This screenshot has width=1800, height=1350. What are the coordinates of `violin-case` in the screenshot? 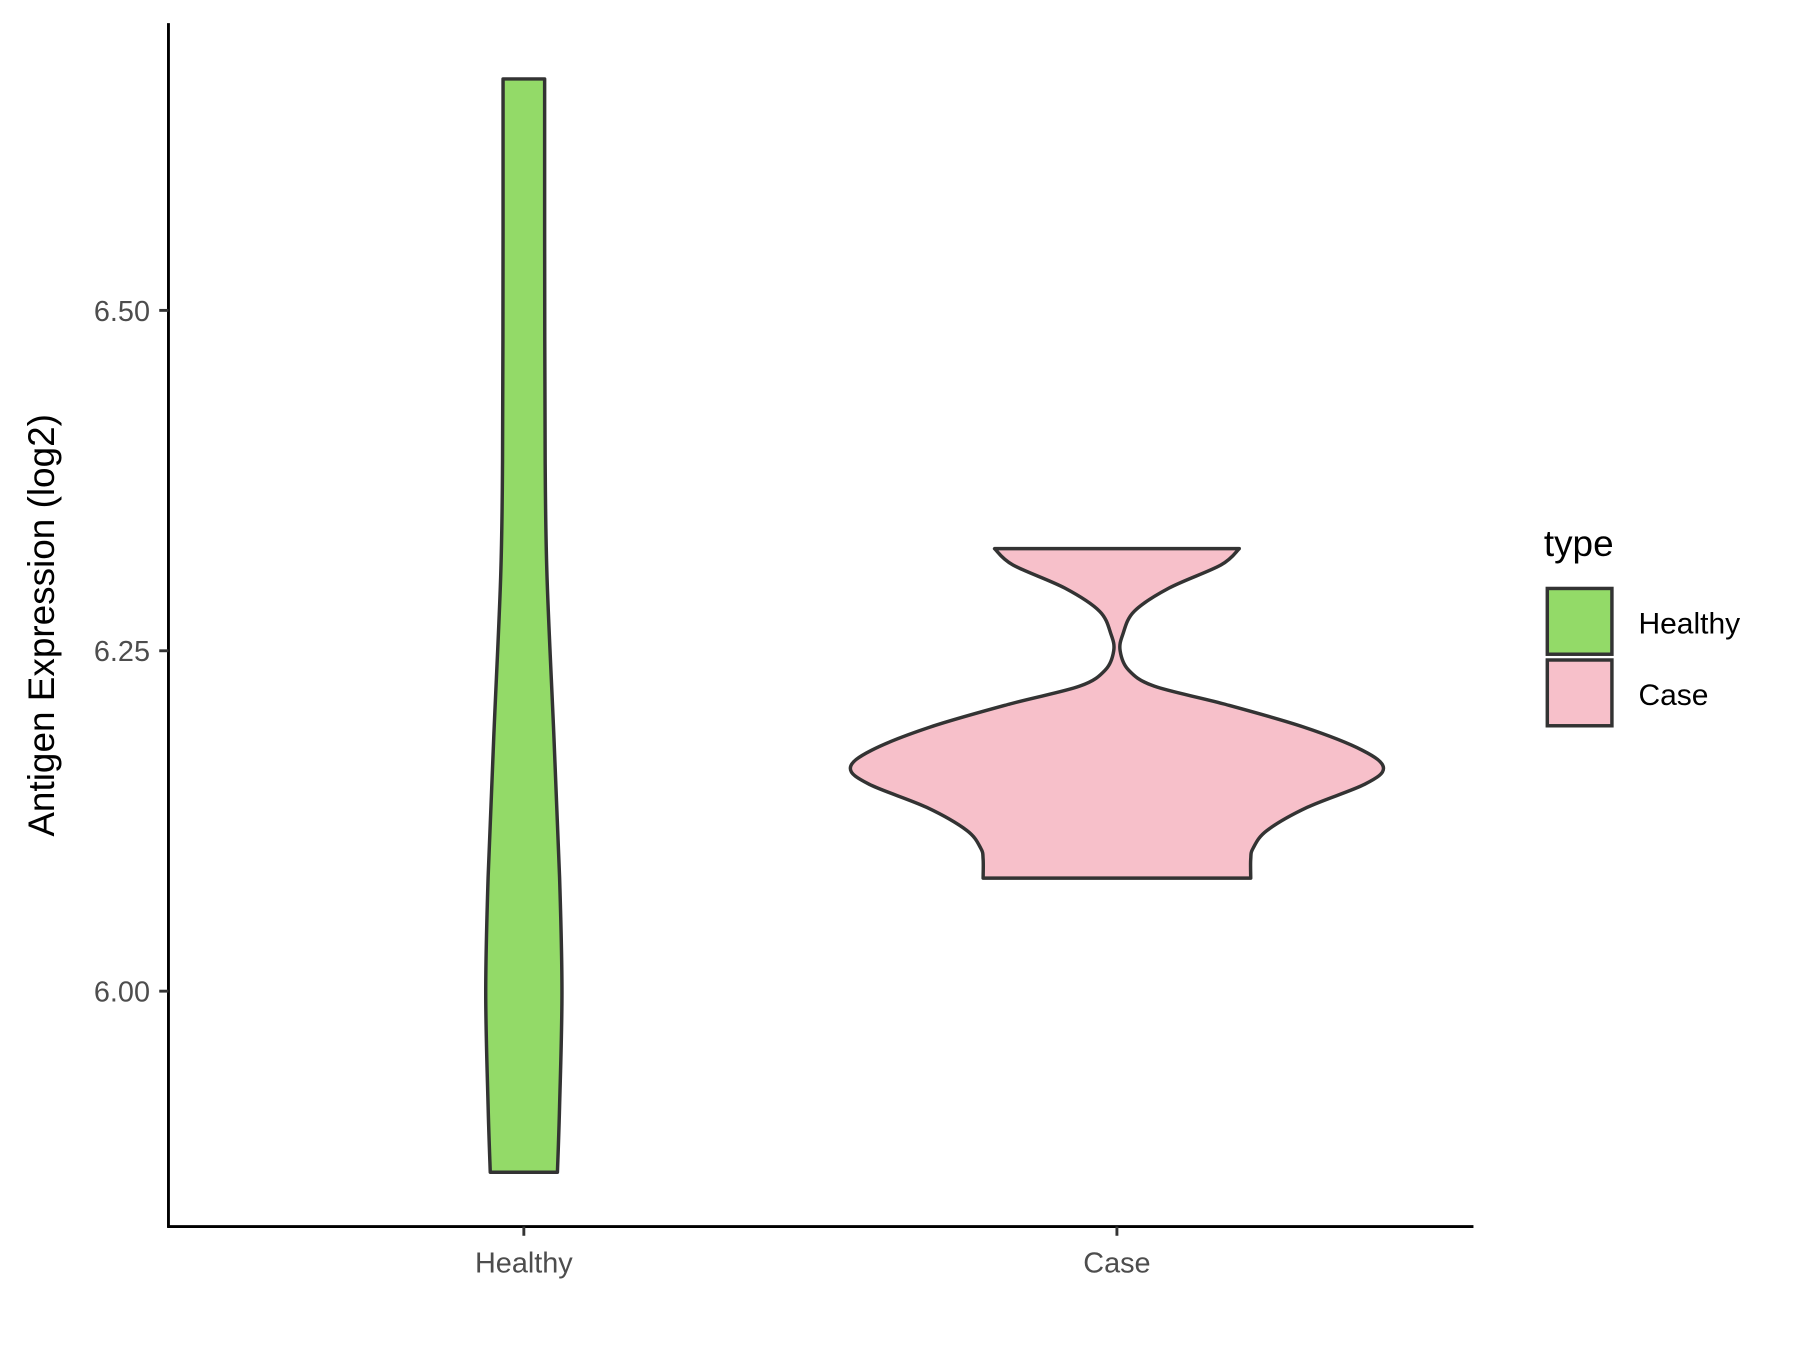 It's located at (1117, 713).